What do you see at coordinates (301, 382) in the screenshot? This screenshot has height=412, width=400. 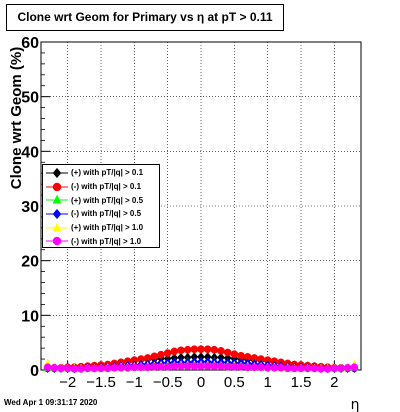 I see `x-tick-label: 1.5` at bounding box center [301, 382].